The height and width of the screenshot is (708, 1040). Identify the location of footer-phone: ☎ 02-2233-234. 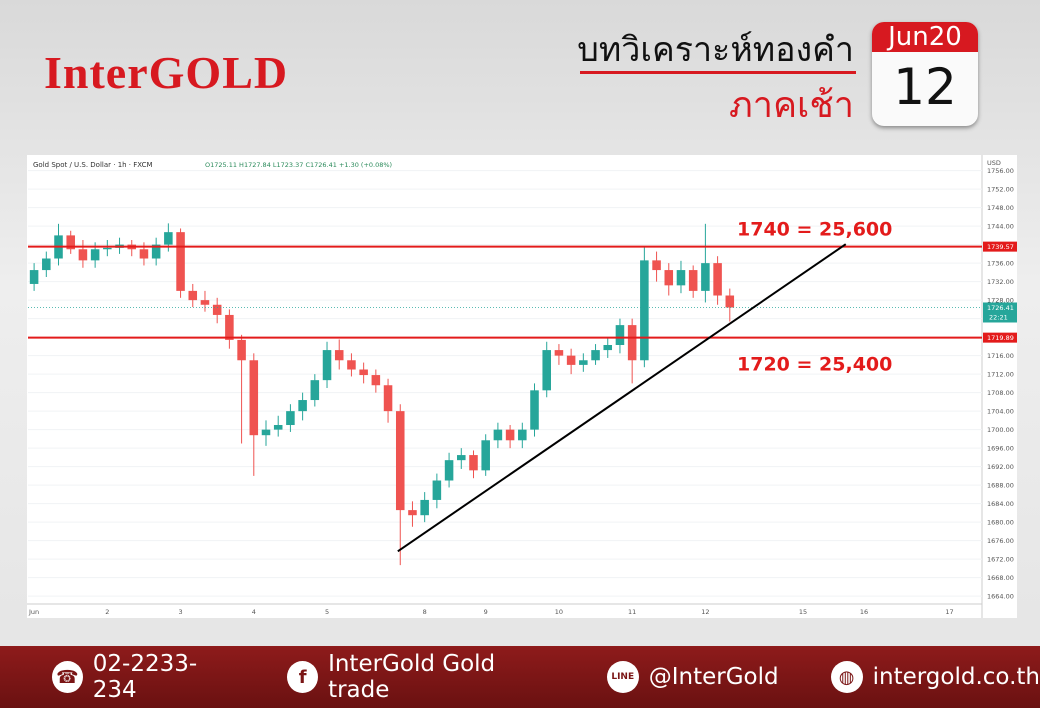
(143, 677).